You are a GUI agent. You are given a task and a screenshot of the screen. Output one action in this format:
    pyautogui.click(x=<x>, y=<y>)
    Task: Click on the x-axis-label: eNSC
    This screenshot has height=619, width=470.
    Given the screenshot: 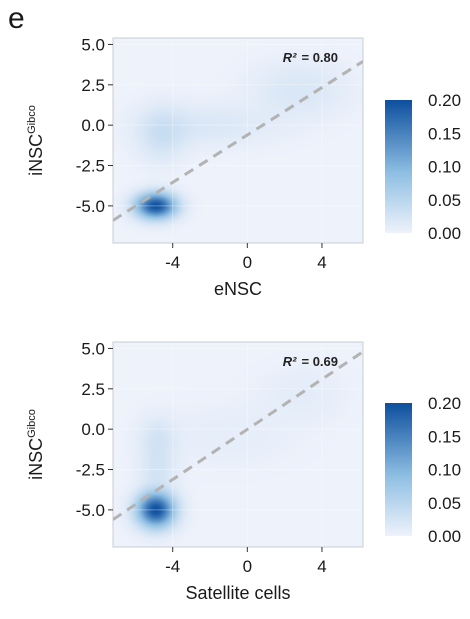 What is the action you would take?
    pyautogui.click(x=238, y=289)
    